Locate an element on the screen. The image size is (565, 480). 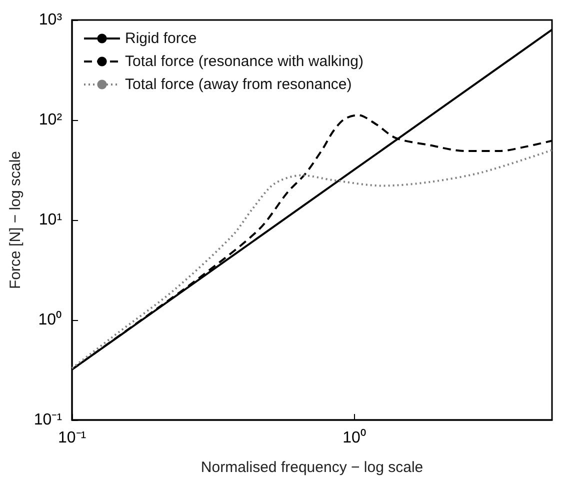
x-axis-title: Normalised frequency − log scale is located at coordinates (312, 467).